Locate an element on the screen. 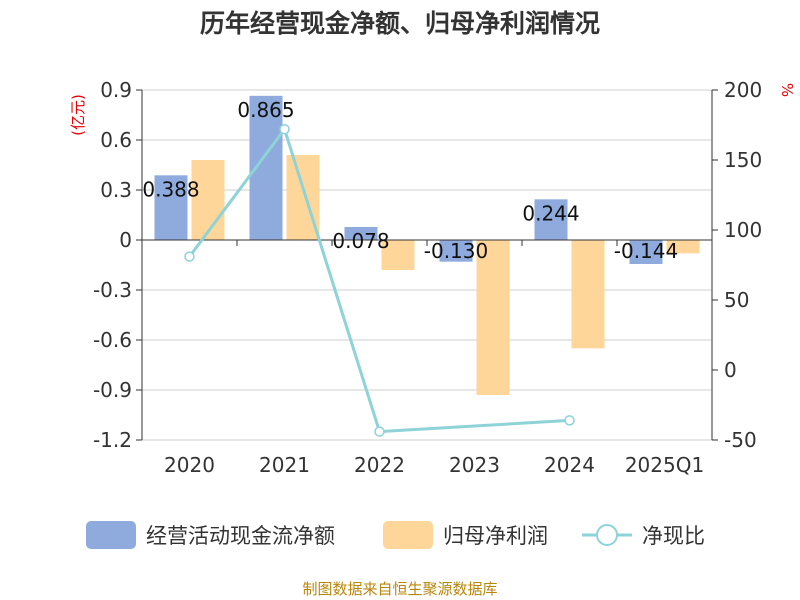 The height and width of the screenshot is (600, 800). right-tick-label: 150 is located at coordinates (743, 160).